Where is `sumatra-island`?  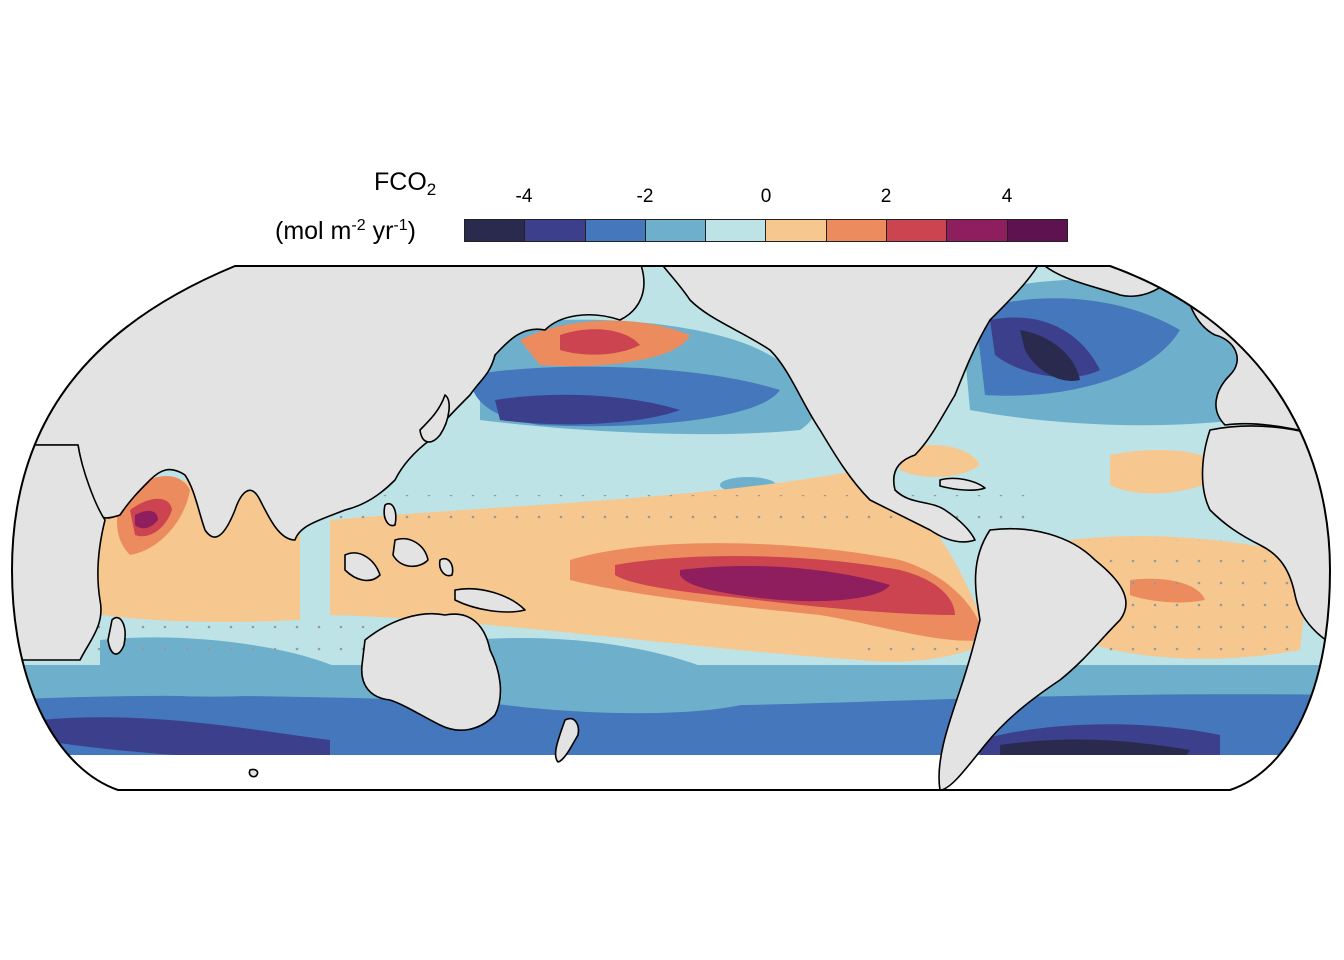
sumatra-island is located at coordinates (362, 567).